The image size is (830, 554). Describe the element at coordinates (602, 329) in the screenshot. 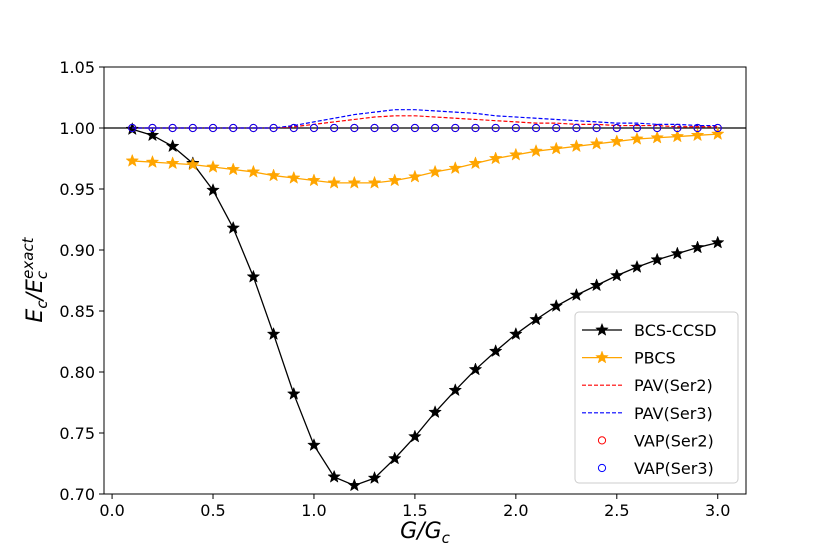

I see `legend-marker-bcs-ccsd` at that location.